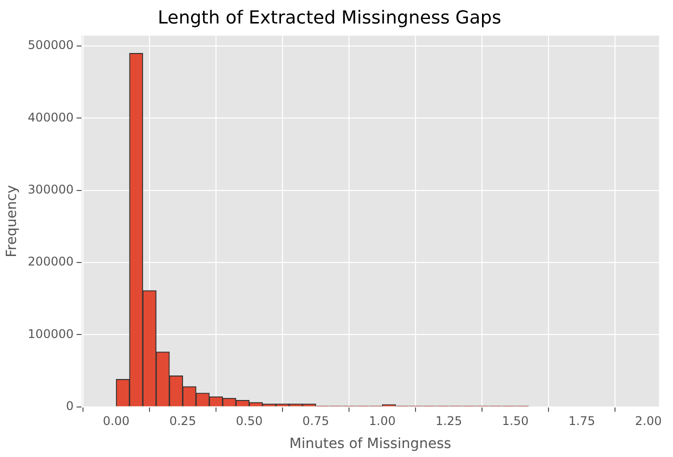  I want to click on y-tick-label: 300000, so click(51, 189).